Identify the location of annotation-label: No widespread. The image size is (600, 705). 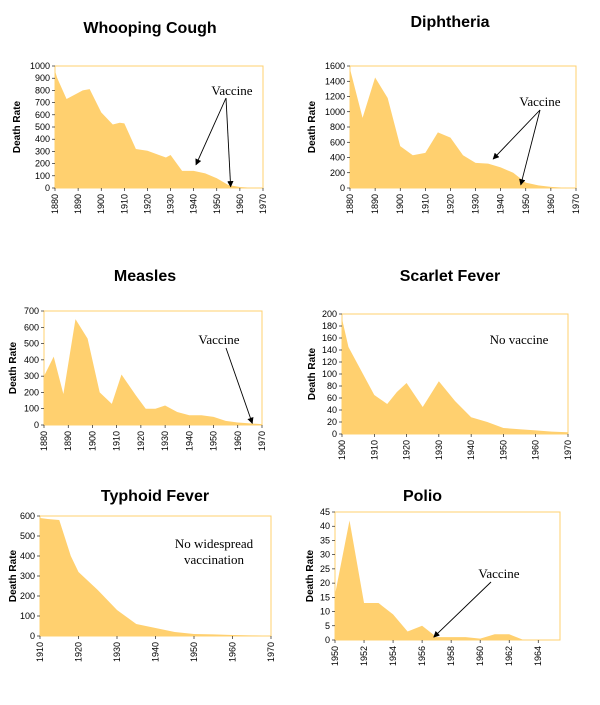
(214, 543).